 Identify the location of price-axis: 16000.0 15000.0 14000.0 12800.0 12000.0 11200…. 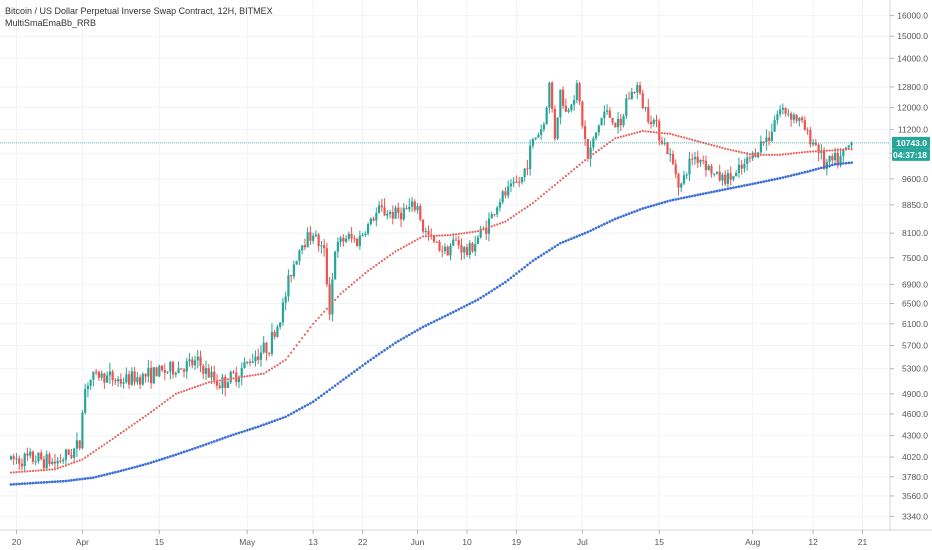
(909, 265).